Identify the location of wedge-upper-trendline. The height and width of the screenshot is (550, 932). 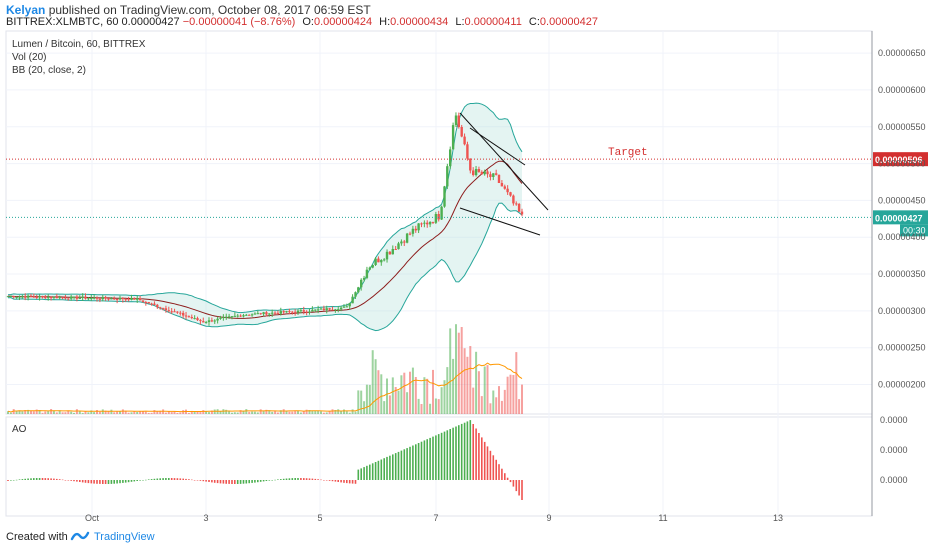
(504, 161).